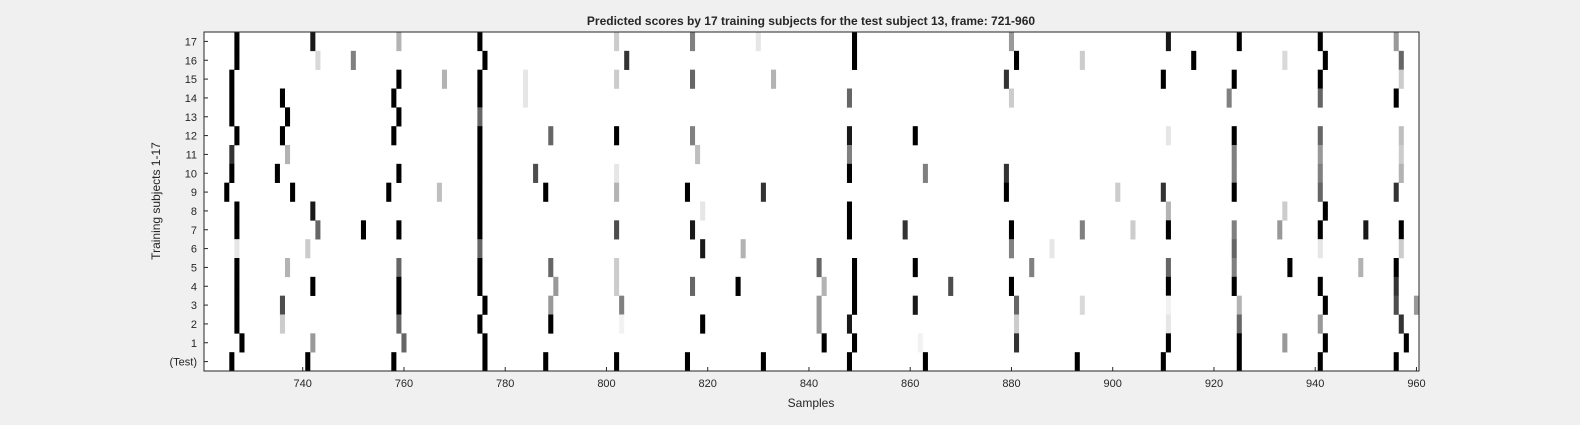 The image size is (1580, 425). What do you see at coordinates (194, 231) in the screenshot?
I see `y-tick-label: 7` at bounding box center [194, 231].